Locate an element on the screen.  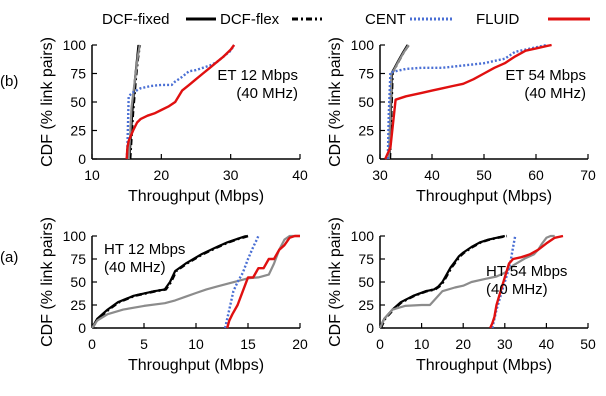
legend: DCF-fixed DCF-flex CENT FLUID is located at coordinates (346, 19).